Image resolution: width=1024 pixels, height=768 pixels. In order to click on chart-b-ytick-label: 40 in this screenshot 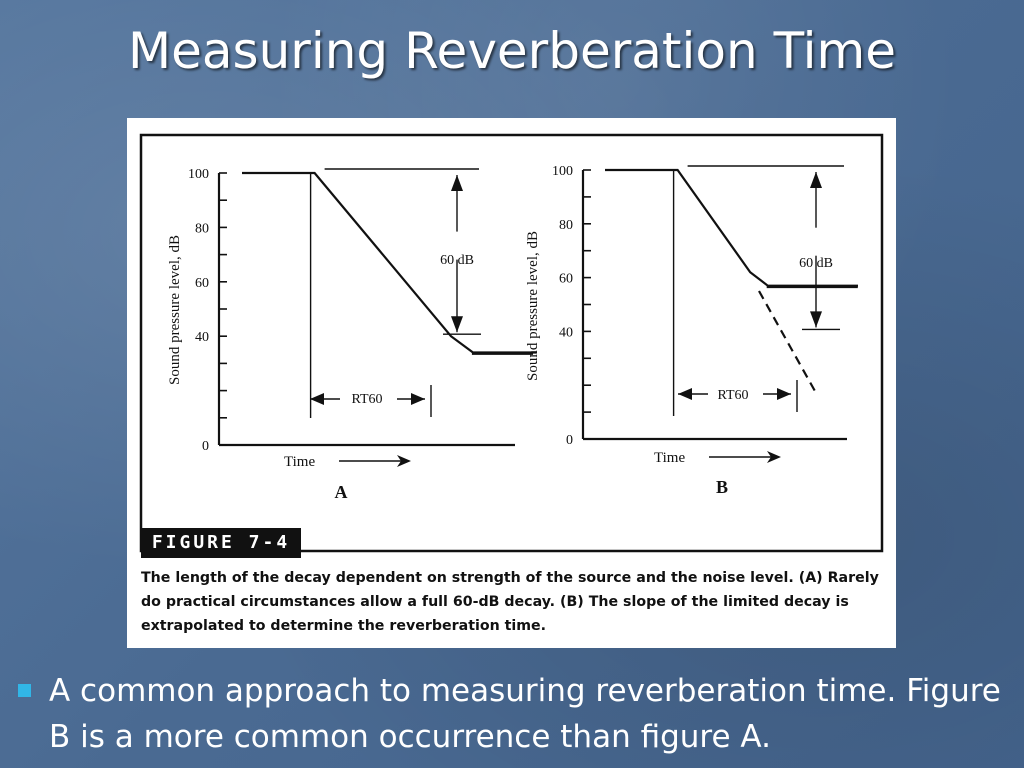, I will do `click(566, 332)`.